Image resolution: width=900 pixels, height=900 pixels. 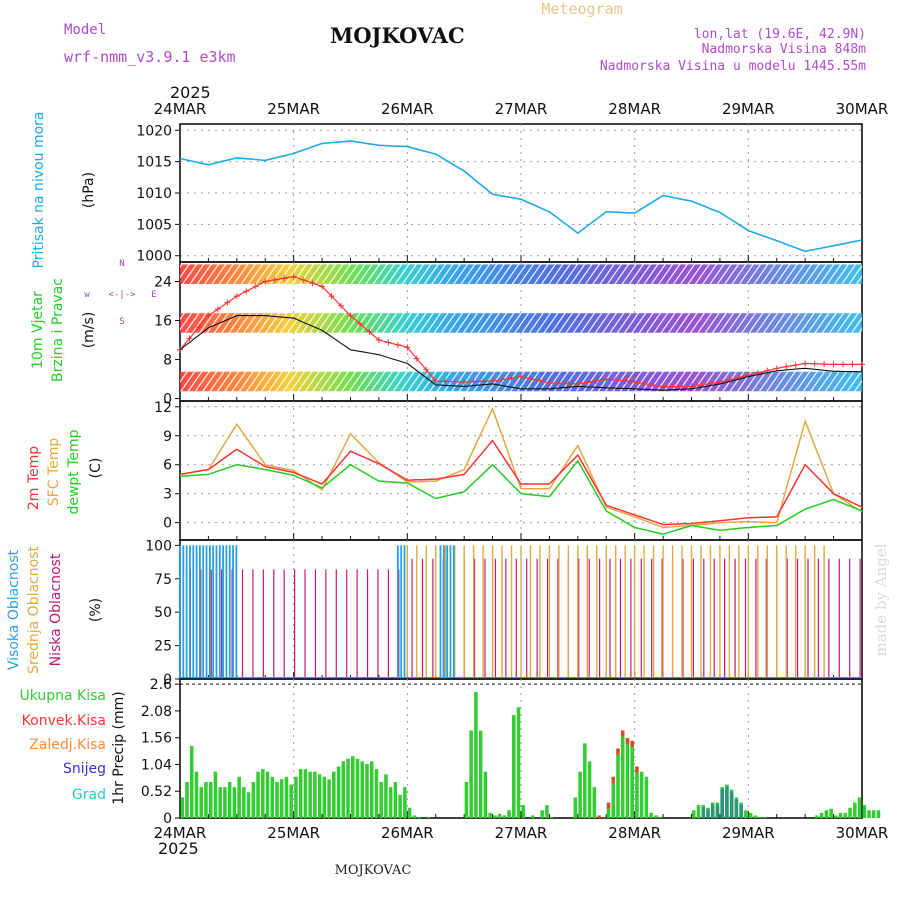 What do you see at coordinates (154, 194) in the screenshot?
I see `y-tick-label: 1010` at bounding box center [154, 194].